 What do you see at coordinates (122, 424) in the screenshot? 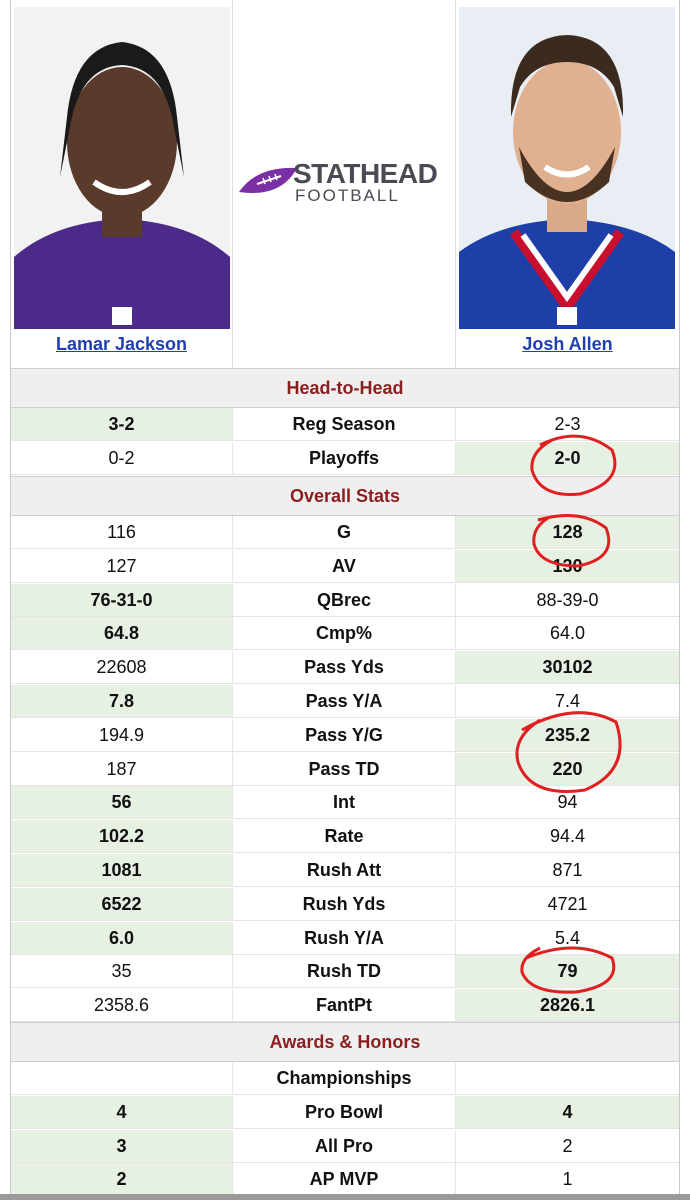
I see `left-value: 3-2` at bounding box center [122, 424].